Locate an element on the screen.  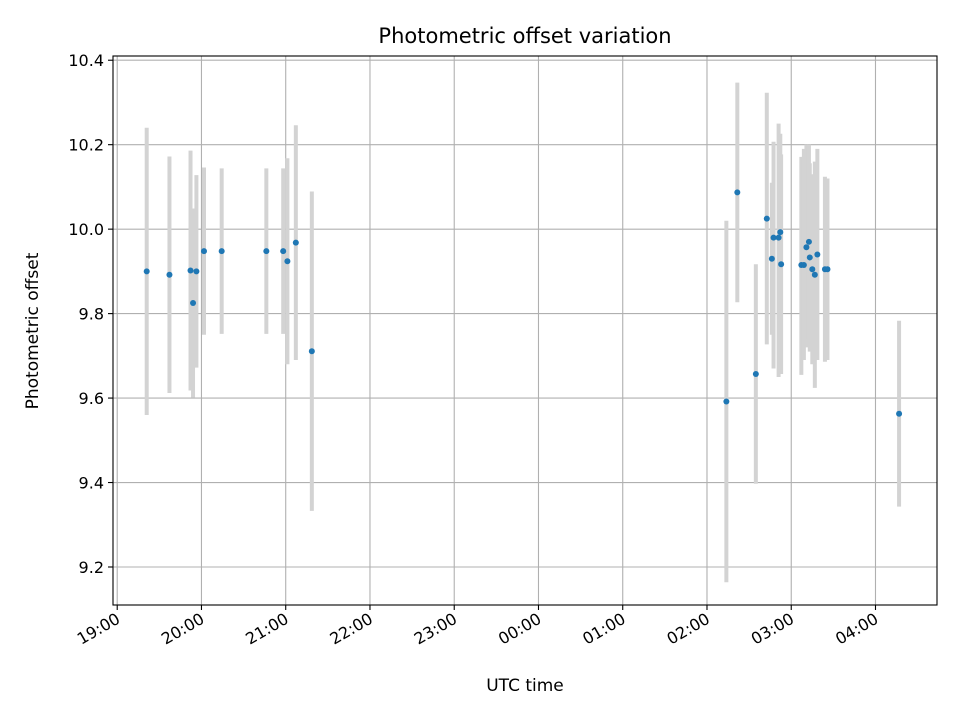
y-tick-label: 10.4 is located at coordinates (86, 60).